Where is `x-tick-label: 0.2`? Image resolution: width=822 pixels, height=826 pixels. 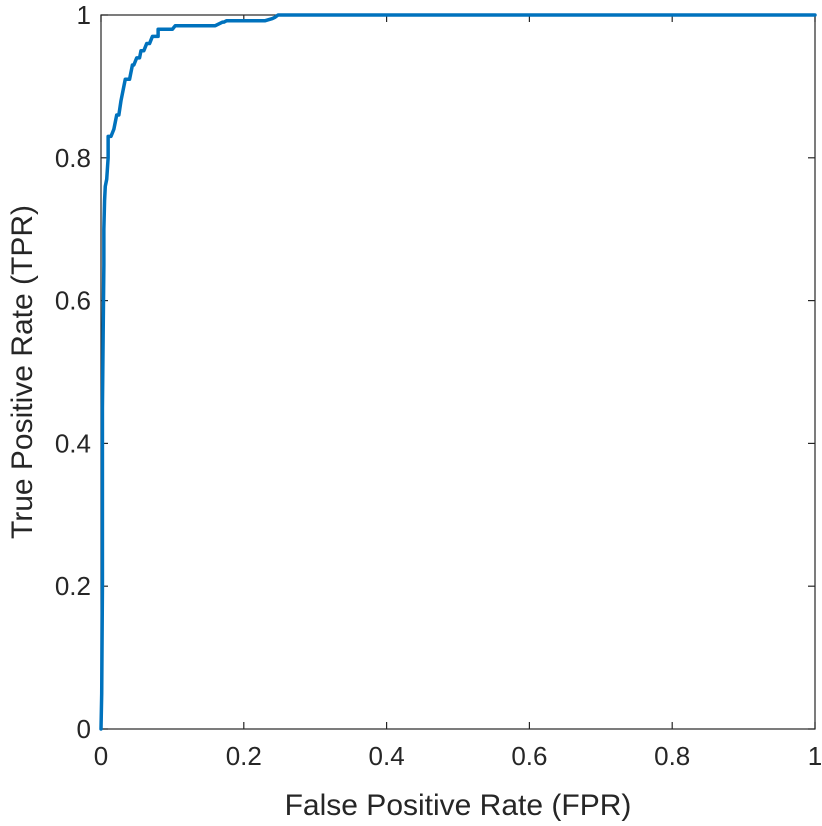
x-tick-label: 0.2 is located at coordinates (244, 756).